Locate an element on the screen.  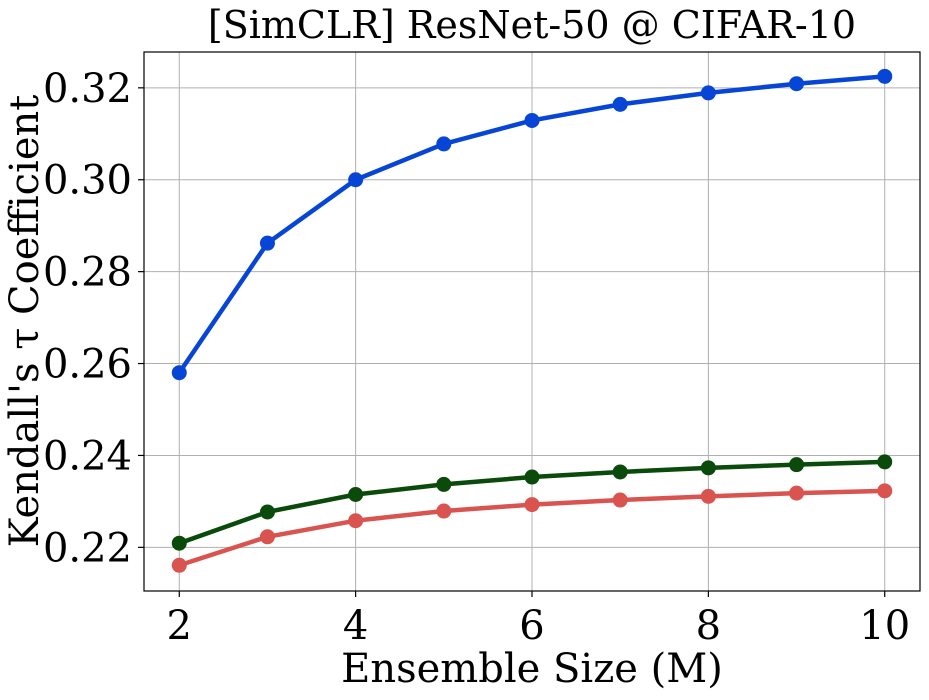
series-dark-green is located at coordinates (532, 502).